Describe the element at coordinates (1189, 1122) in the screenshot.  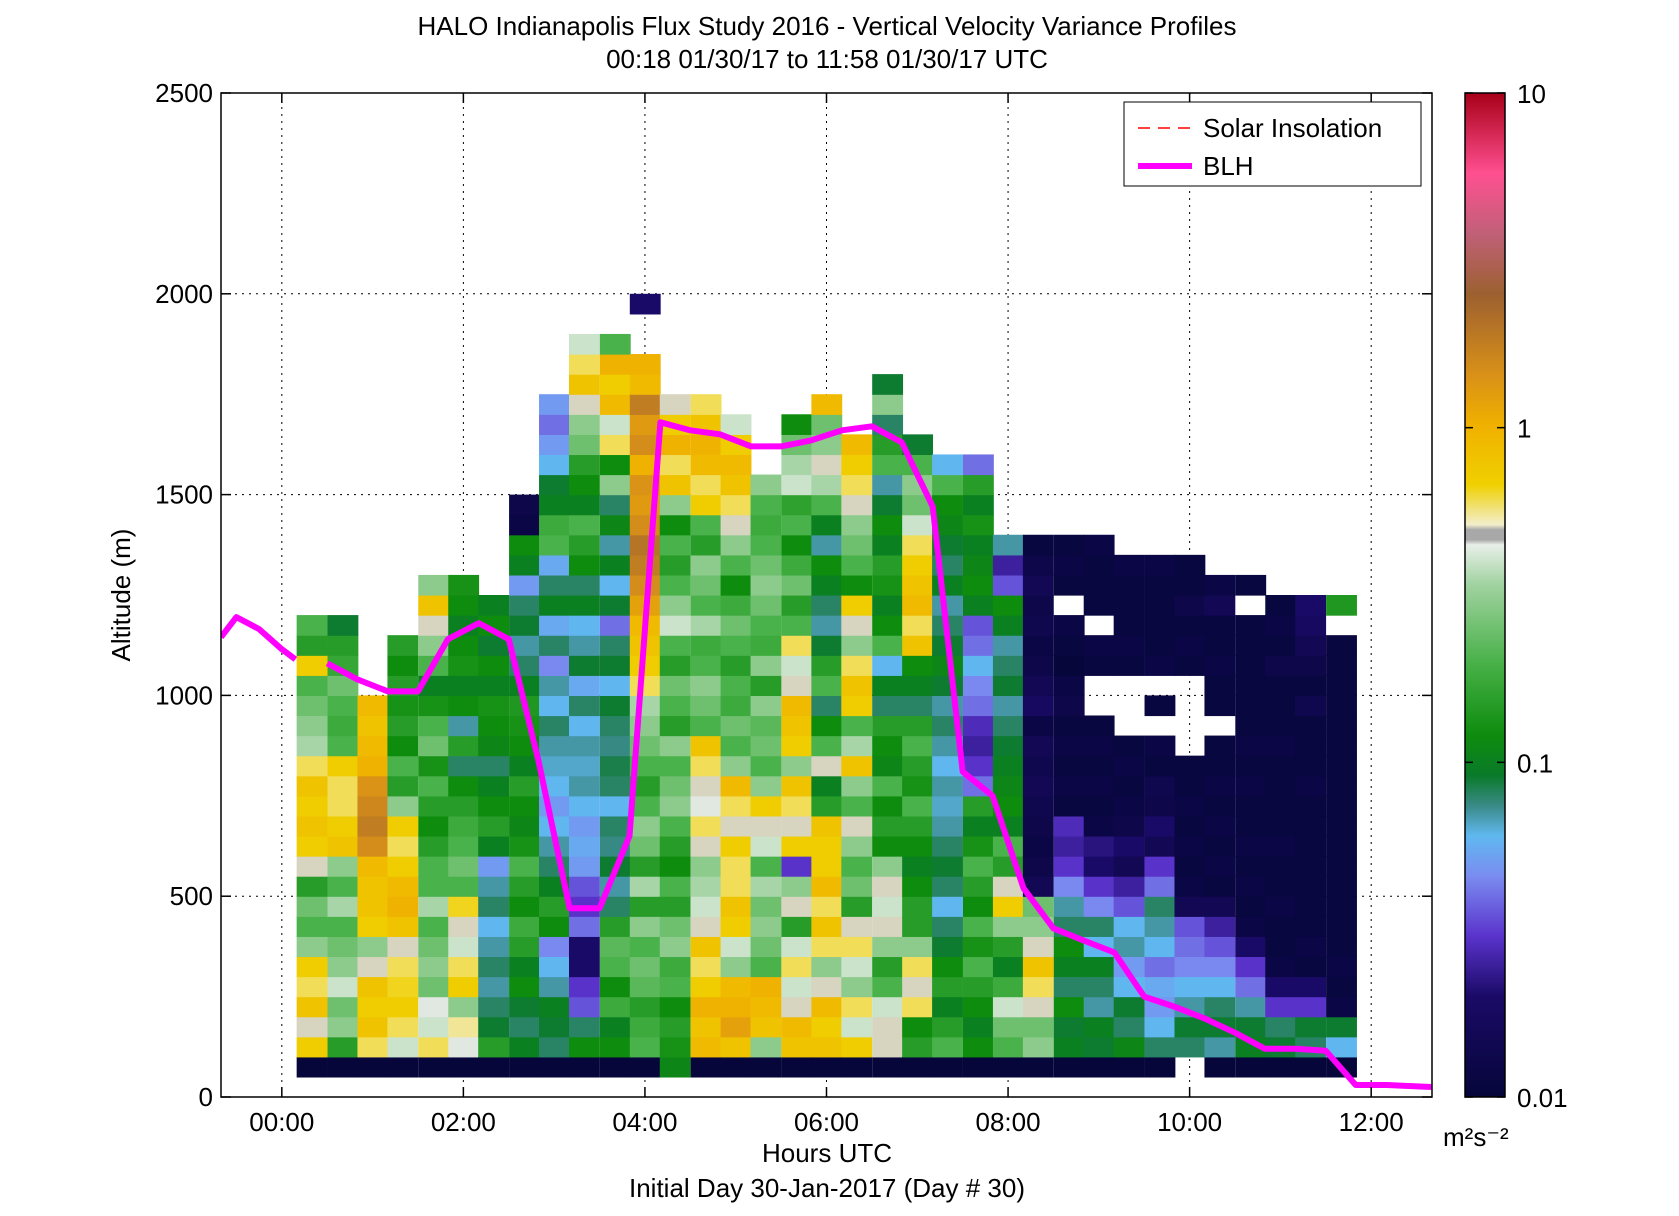
I see `x-tick-label: 10:00` at that location.